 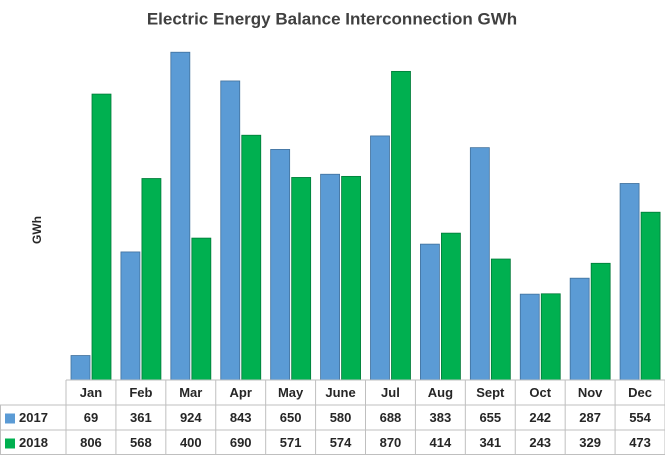 What do you see at coordinates (291, 417) in the screenshot?
I see `table-value: 650` at bounding box center [291, 417].